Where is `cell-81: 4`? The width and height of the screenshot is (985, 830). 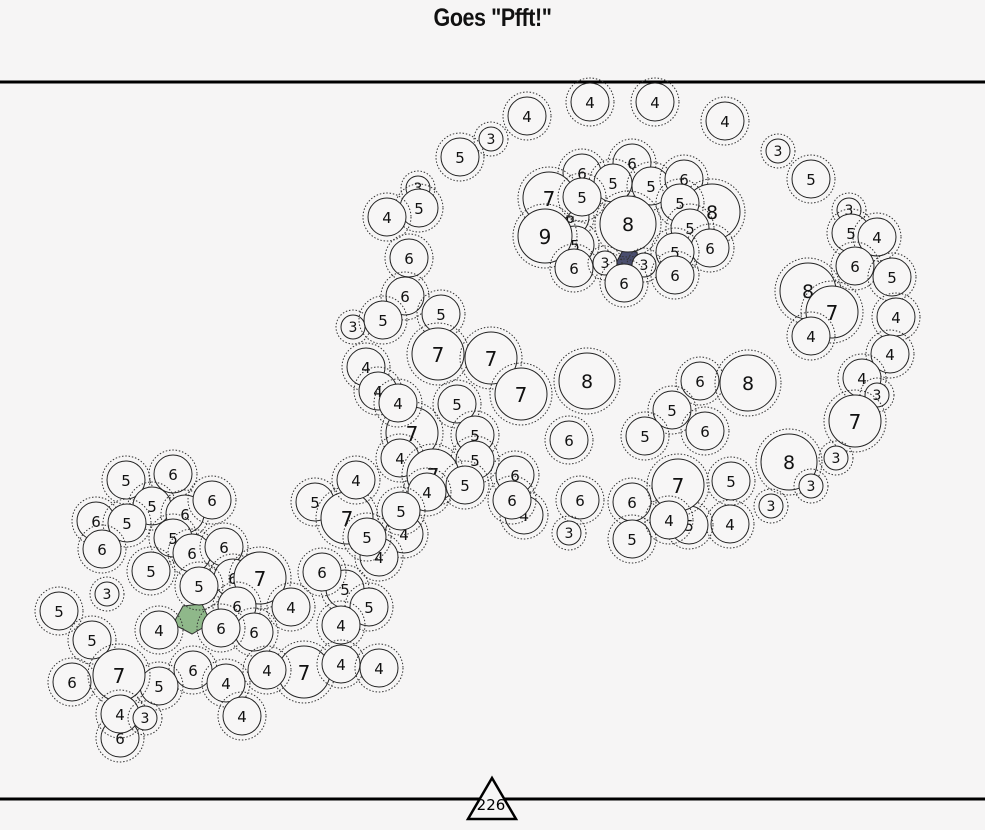 cell-81: 4 is located at coordinates (730, 524).